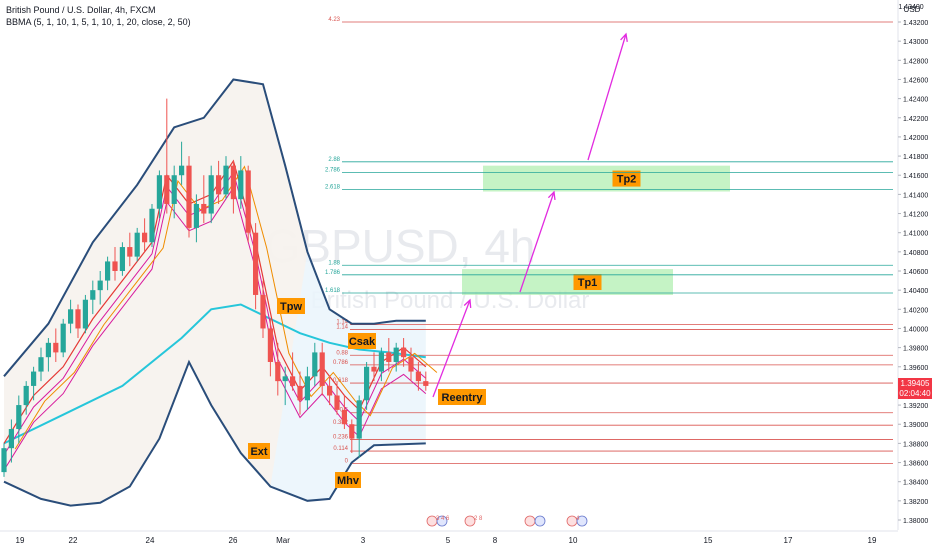 The height and width of the screenshot is (550, 932). What do you see at coordinates (367, 393) in the screenshot?
I see `annotations: Tpw Ext Csak Mhv Reentry` at bounding box center [367, 393].